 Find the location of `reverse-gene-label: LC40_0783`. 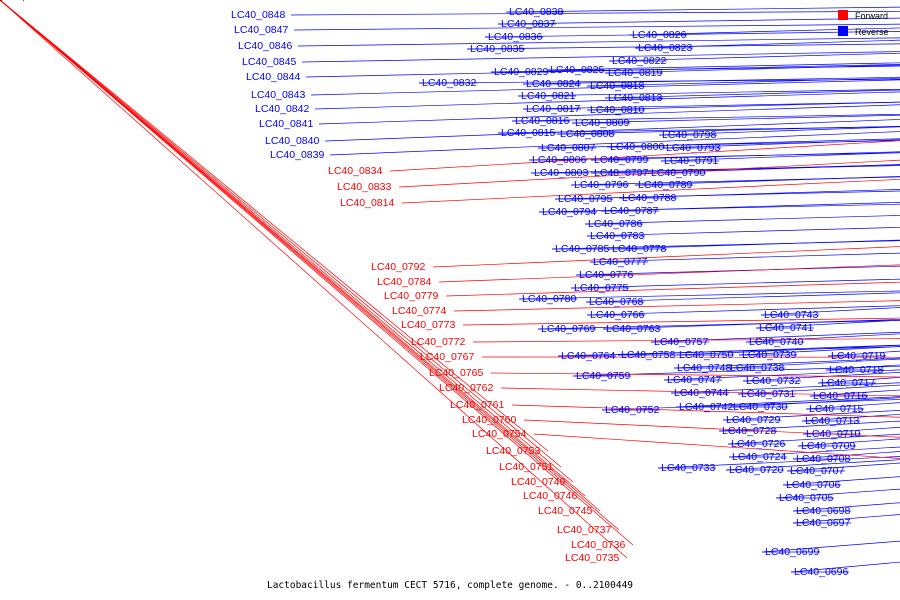

reverse-gene-label: LC40_0783 is located at coordinates (617, 236).